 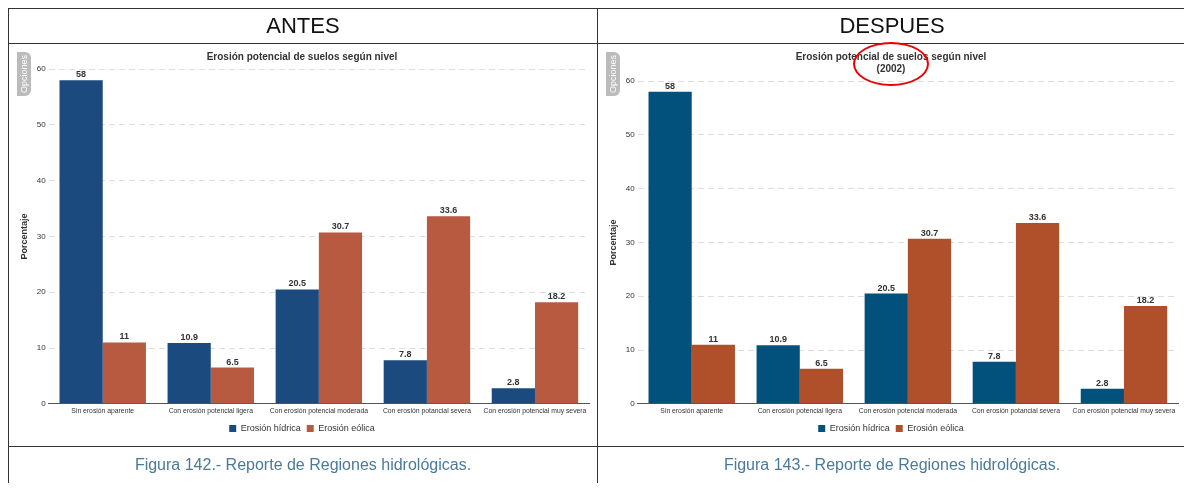 I want to click on text: DESPUES, so click(x=891, y=26).